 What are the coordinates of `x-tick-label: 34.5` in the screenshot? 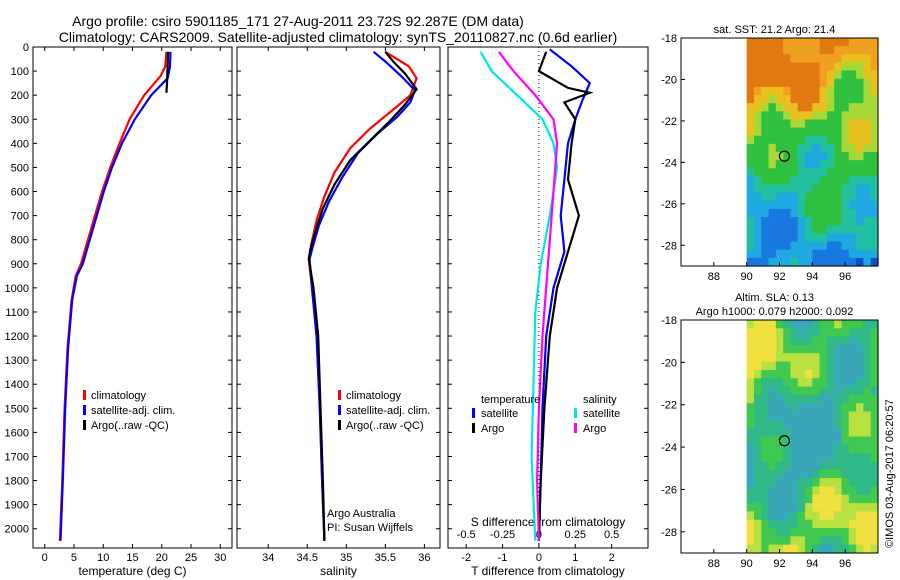 It's located at (307, 558).